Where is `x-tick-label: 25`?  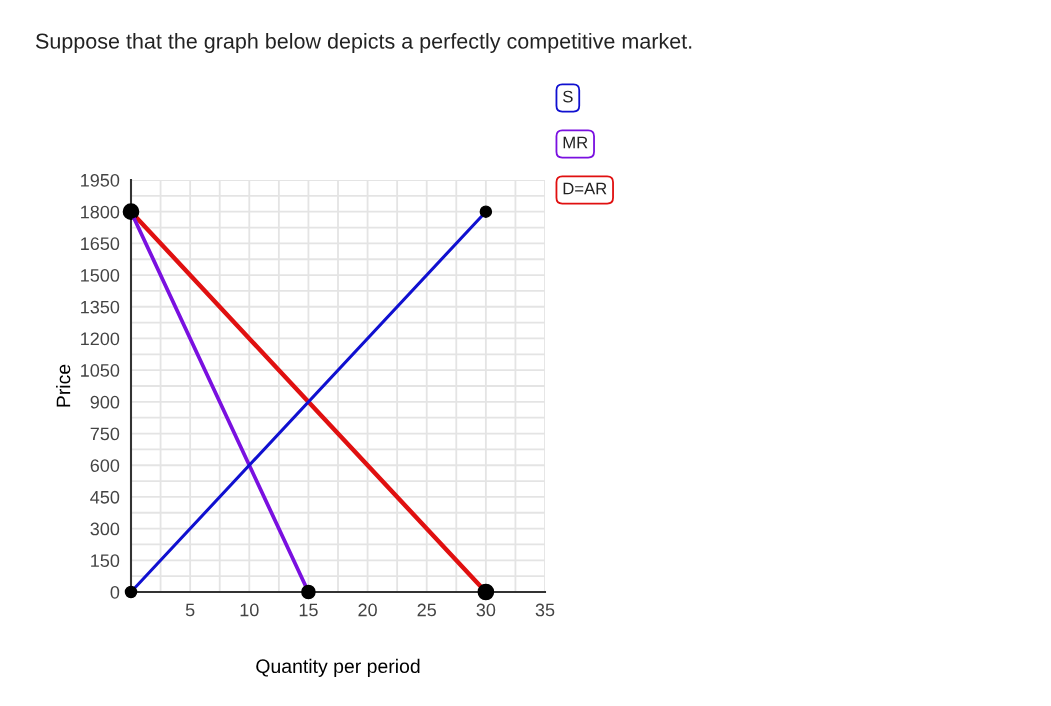 x-tick-label: 25 is located at coordinates (426, 610).